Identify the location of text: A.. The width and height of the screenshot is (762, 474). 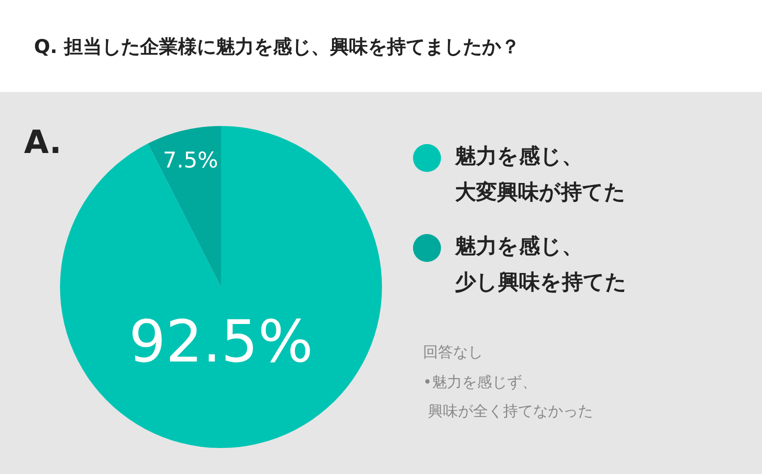
(43, 142).